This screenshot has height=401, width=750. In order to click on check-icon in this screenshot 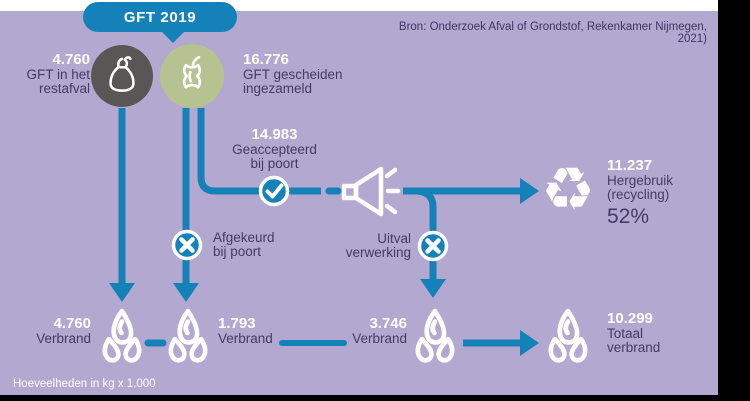, I will do `click(274, 191)`.